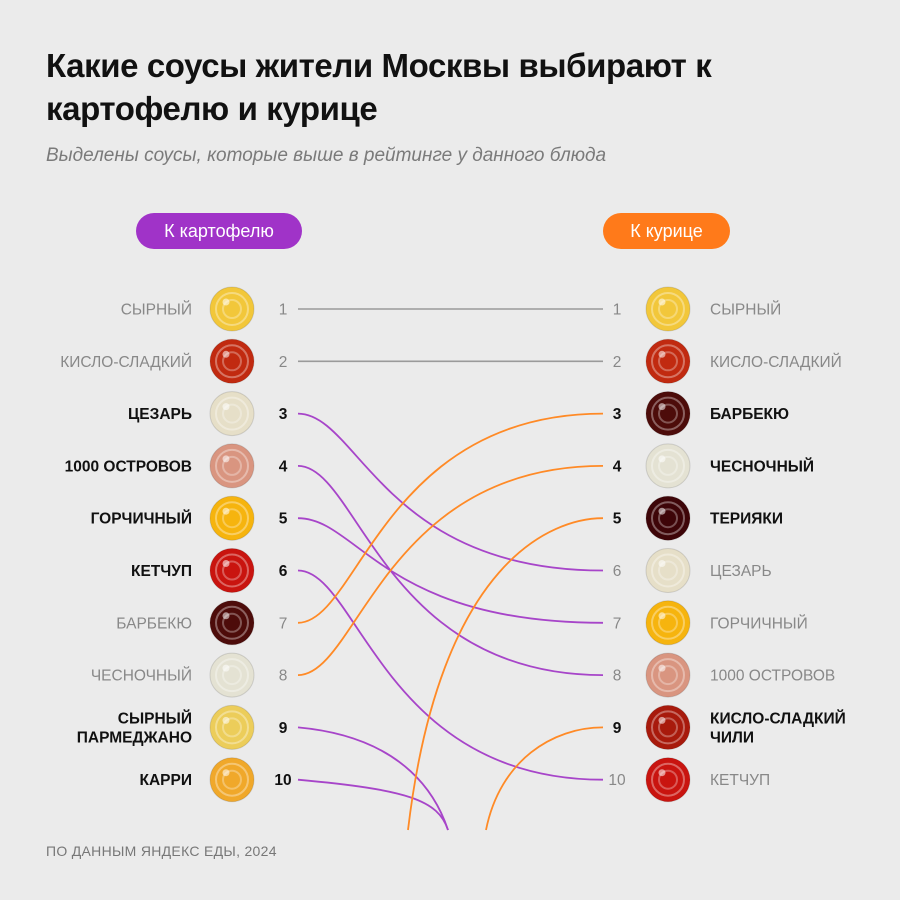 This screenshot has width=900, height=900. Describe the element at coordinates (232, 518) in the screenshot. I see `potato-mustard-sauce-icon` at that location.